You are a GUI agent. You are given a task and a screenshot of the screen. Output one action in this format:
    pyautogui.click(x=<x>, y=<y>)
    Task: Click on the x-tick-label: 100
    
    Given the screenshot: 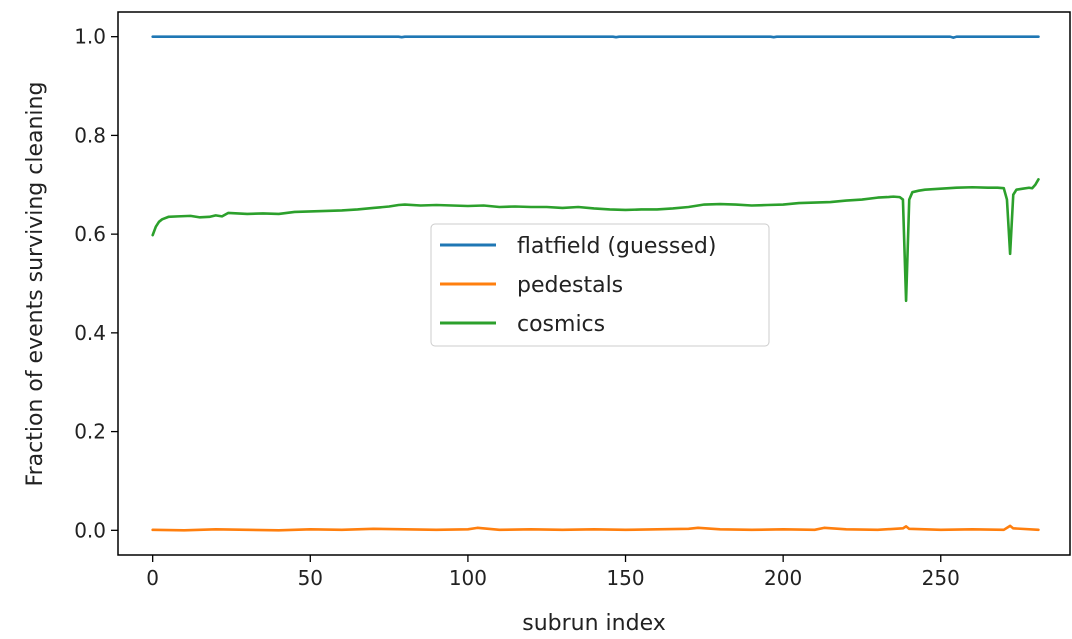 What is the action you would take?
    pyautogui.click(x=468, y=578)
    